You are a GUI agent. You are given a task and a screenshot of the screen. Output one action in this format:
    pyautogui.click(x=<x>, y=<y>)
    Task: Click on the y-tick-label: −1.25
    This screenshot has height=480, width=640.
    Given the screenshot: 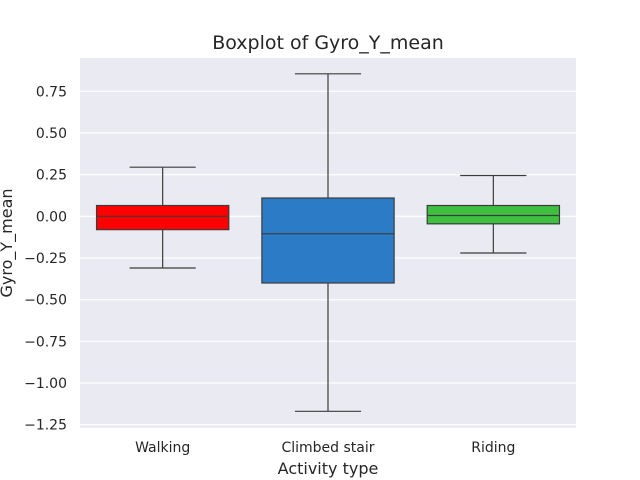 What is the action you would take?
    pyautogui.click(x=45, y=426)
    